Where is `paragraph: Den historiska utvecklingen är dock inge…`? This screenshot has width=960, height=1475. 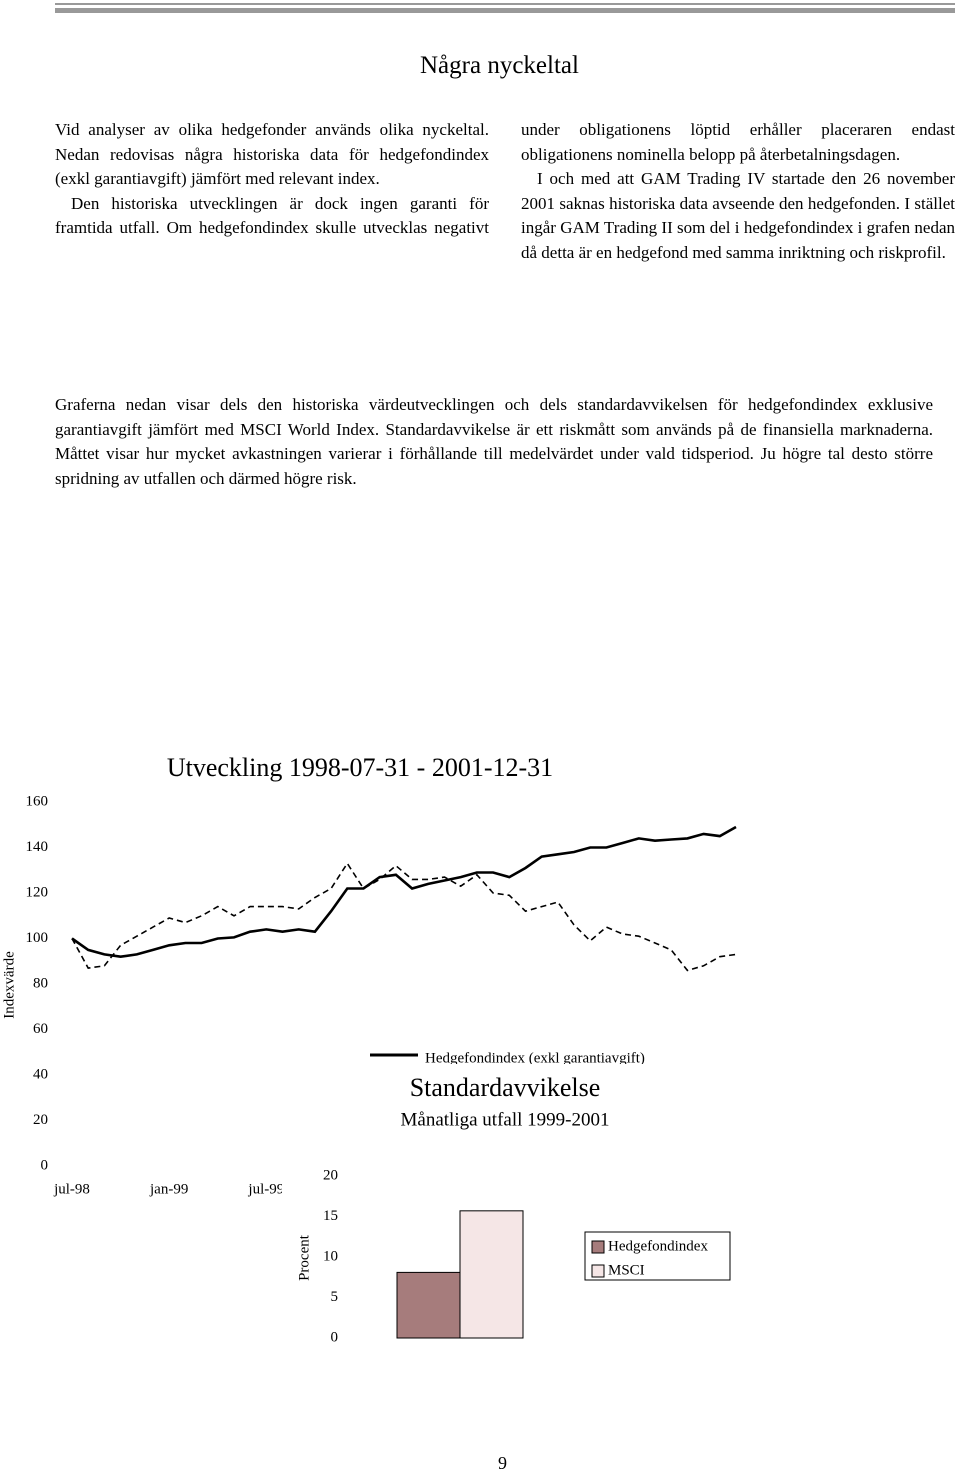 paragraph: Den historiska utvecklingen är dock inge… is located at coordinates (505, 178).